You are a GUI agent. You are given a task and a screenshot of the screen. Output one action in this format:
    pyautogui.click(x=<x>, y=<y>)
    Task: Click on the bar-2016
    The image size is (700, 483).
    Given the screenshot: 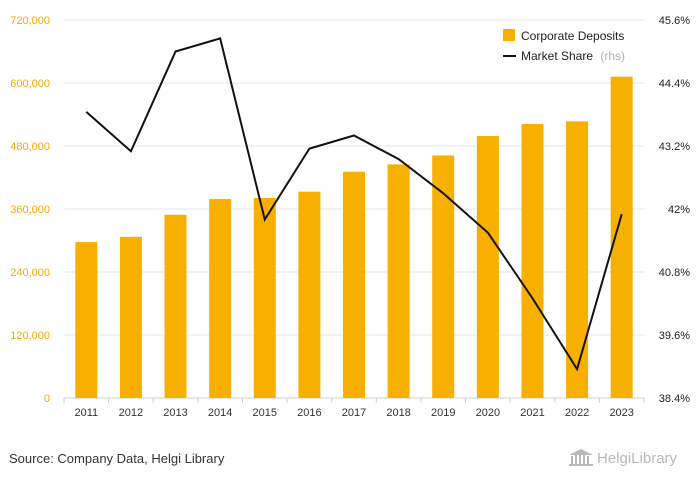 What is the action you would take?
    pyautogui.click(x=309, y=294)
    